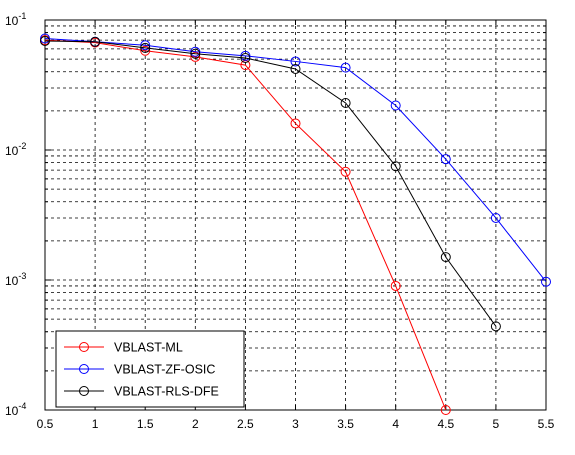 This screenshot has width=575, height=455. I want to click on x-tick-labels: 0.5 1 1.5 2 2.5 3 3.5 4 4.5 5 5.5, so click(296, 424).